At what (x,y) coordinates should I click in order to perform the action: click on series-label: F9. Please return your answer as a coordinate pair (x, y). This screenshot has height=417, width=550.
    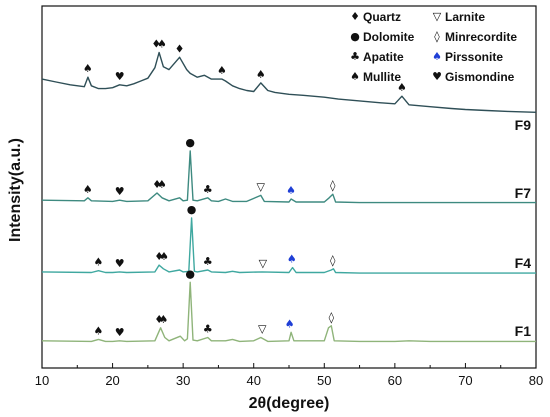
    Looking at the image, I should click on (523, 125).